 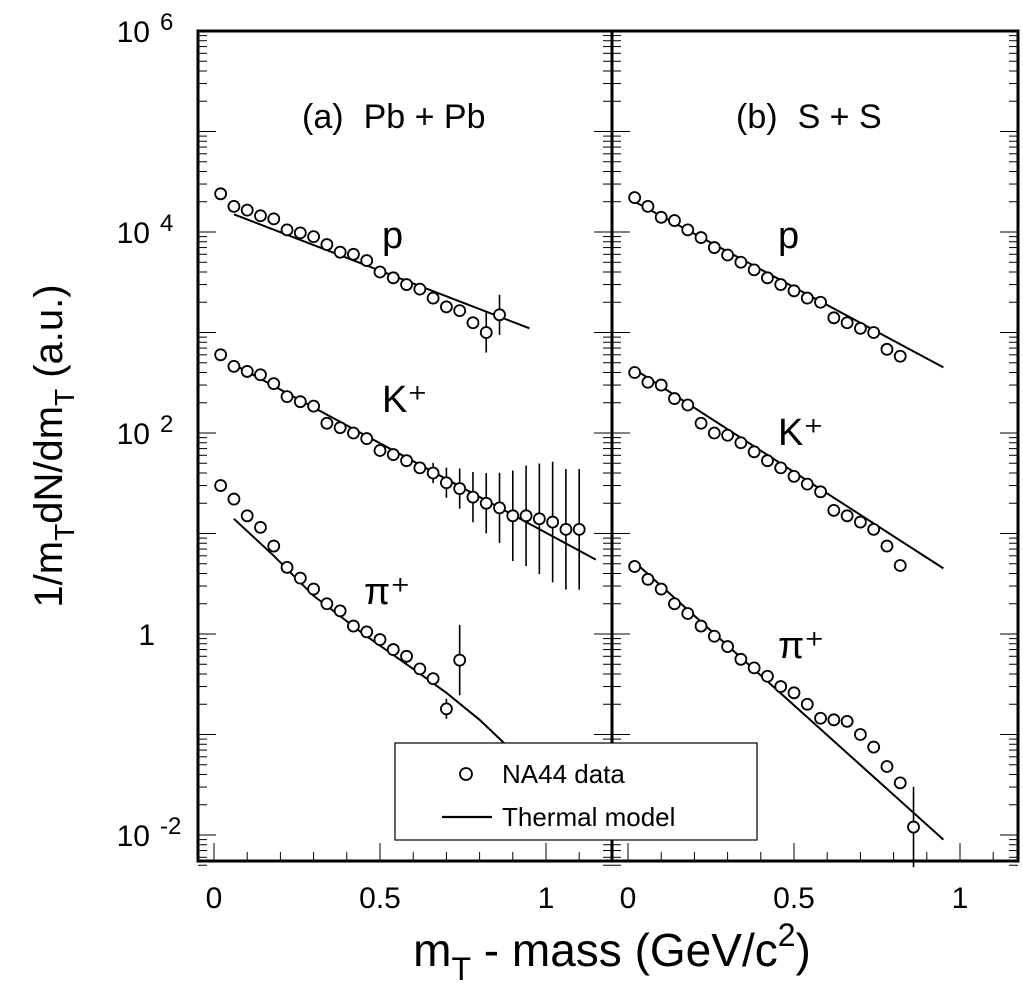 What do you see at coordinates (960, 898) in the screenshot?
I see `x-tick-label: 1` at bounding box center [960, 898].